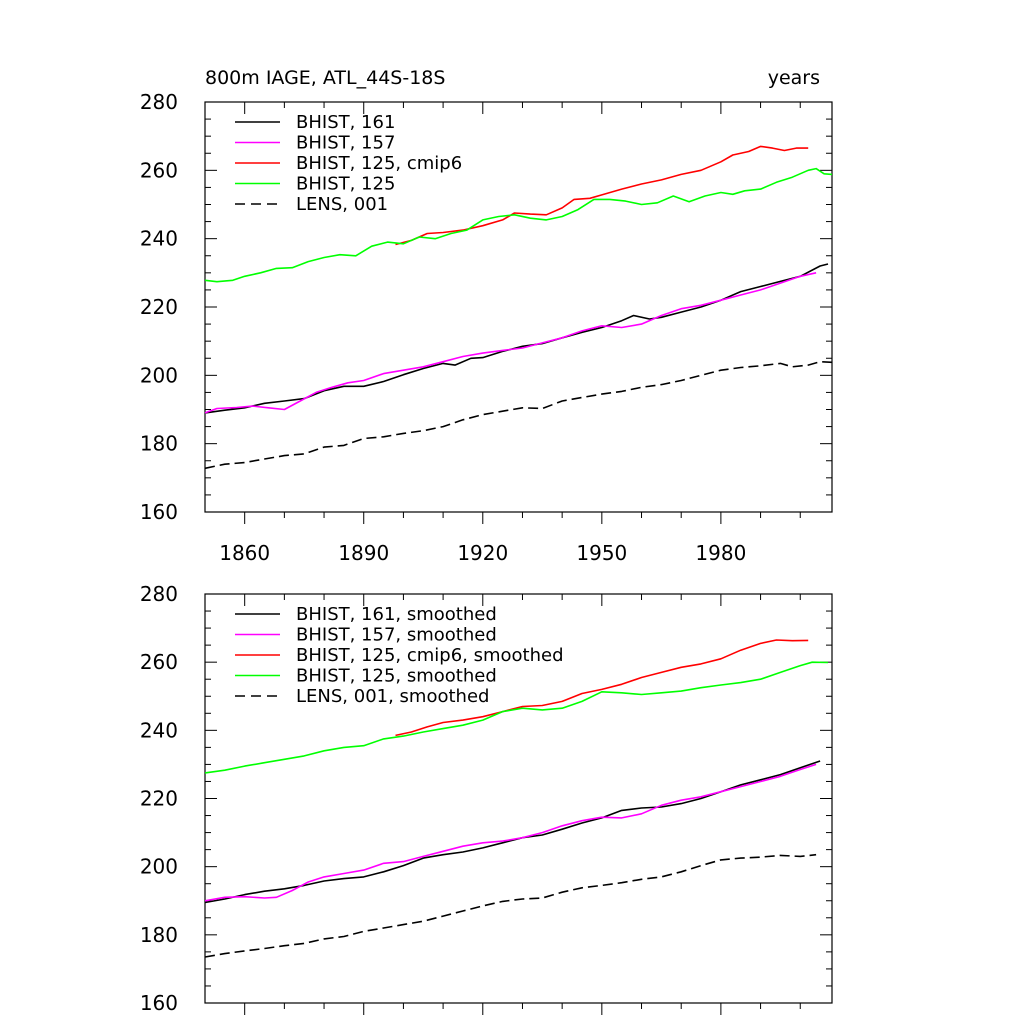 This screenshot has width=1024, height=1024. What do you see at coordinates (392, 696) in the screenshot?
I see `legend-label: LENS, 001, smoothed` at bounding box center [392, 696].